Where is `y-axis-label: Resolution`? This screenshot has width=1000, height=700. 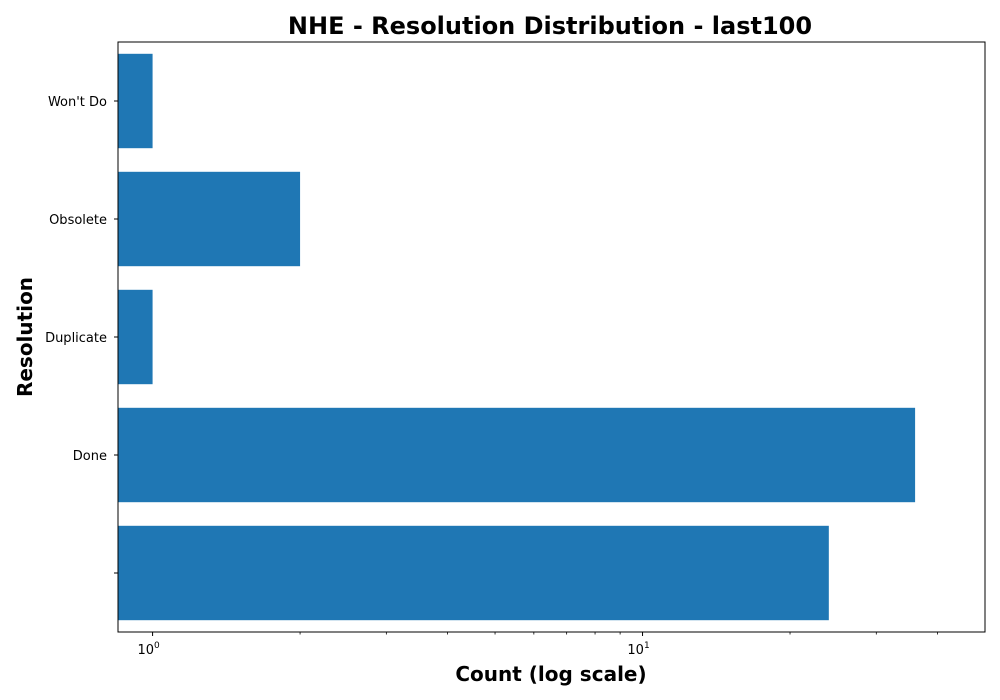
y-axis-label: Resolution is located at coordinates (25, 337).